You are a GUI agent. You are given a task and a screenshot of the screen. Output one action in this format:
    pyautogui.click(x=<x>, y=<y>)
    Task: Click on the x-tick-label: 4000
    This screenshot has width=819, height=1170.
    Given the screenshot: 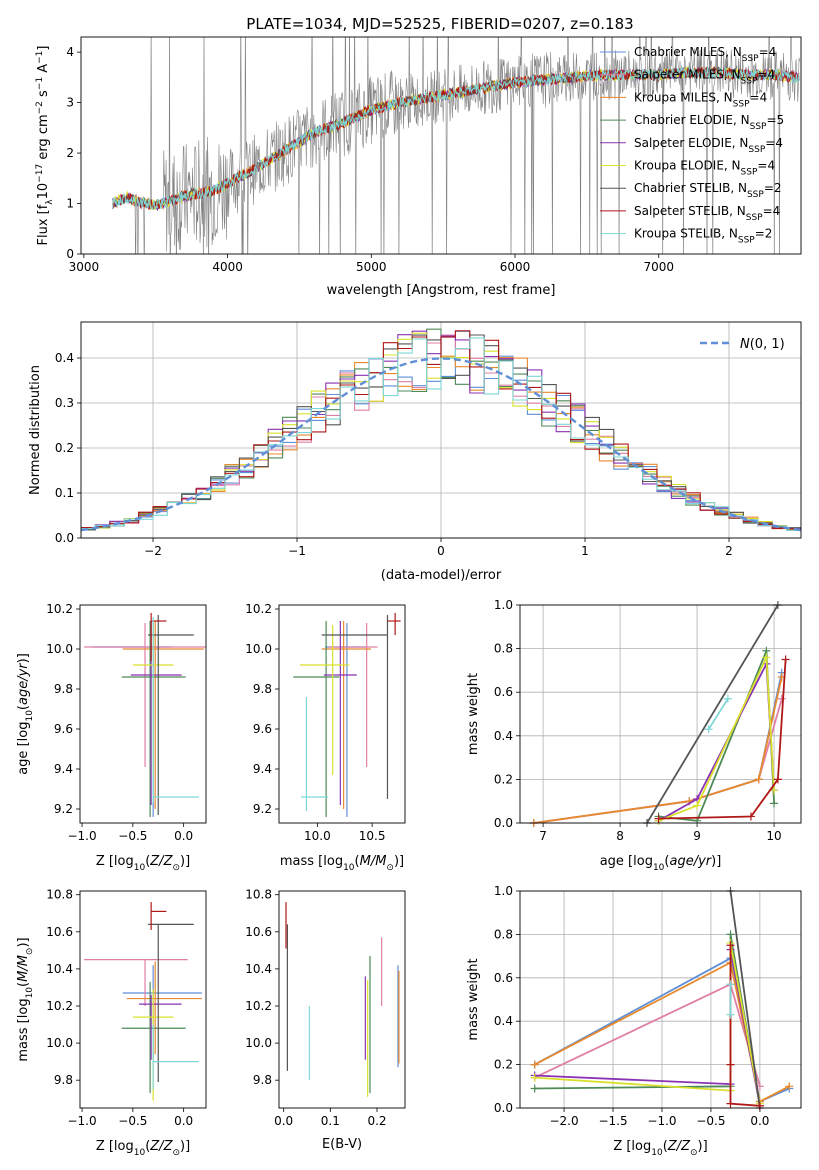 What is the action you would take?
    pyautogui.click(x=227, y=267)
    